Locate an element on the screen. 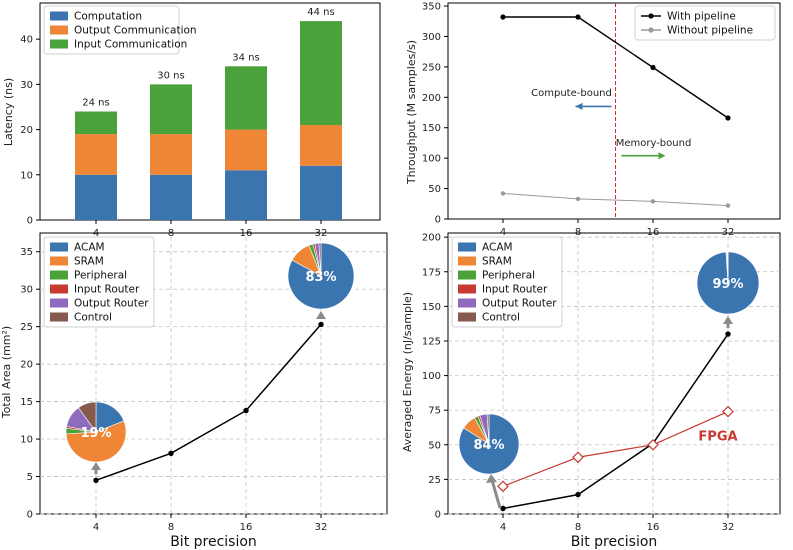  energy-ytick-label: 75 is located at coordinates (434, 411).